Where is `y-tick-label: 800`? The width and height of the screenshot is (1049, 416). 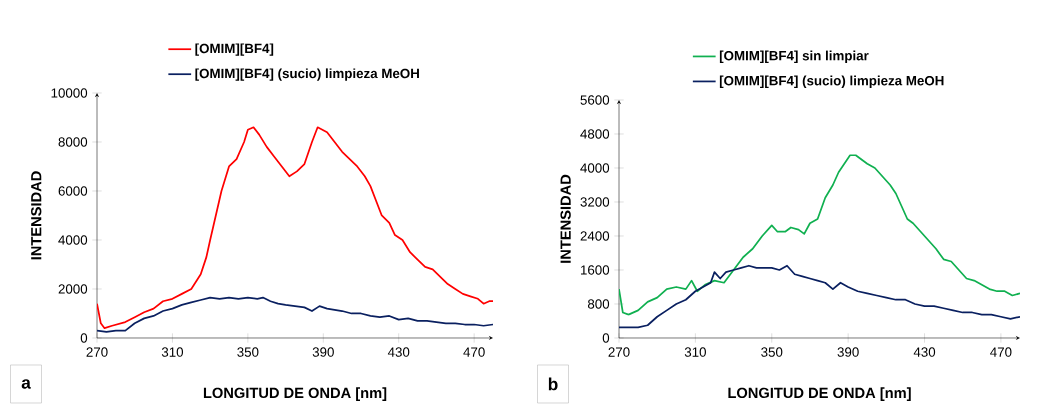
y-tick-label: 800 is located at coordinates (598, 304).